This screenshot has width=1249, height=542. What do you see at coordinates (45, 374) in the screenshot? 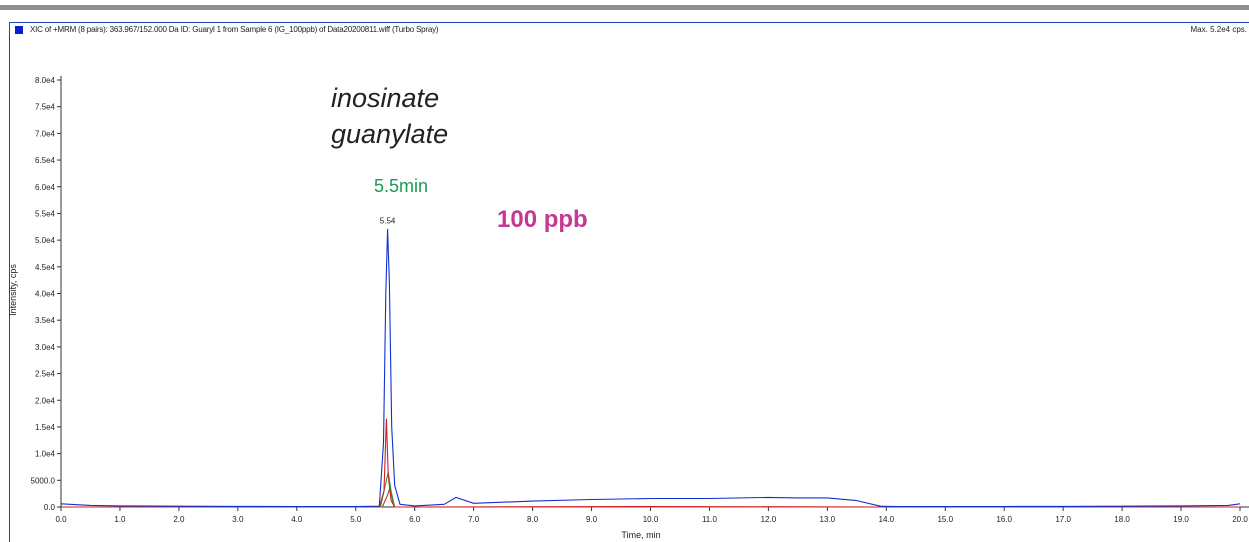
I see `y-tick-label: 2.5e4` at bounding box center [45, 374].